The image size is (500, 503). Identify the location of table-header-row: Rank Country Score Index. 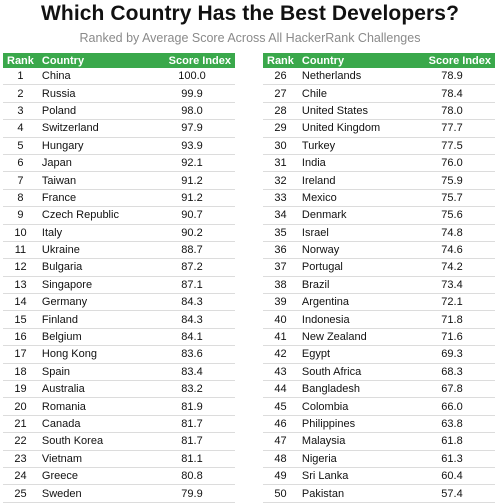
(119, 60).